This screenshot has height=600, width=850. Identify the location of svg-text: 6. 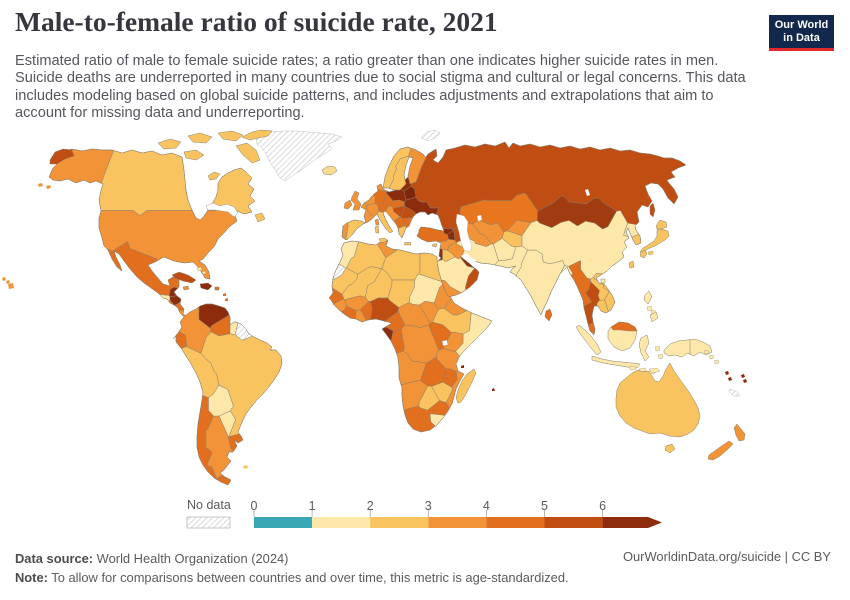
(602, 506).